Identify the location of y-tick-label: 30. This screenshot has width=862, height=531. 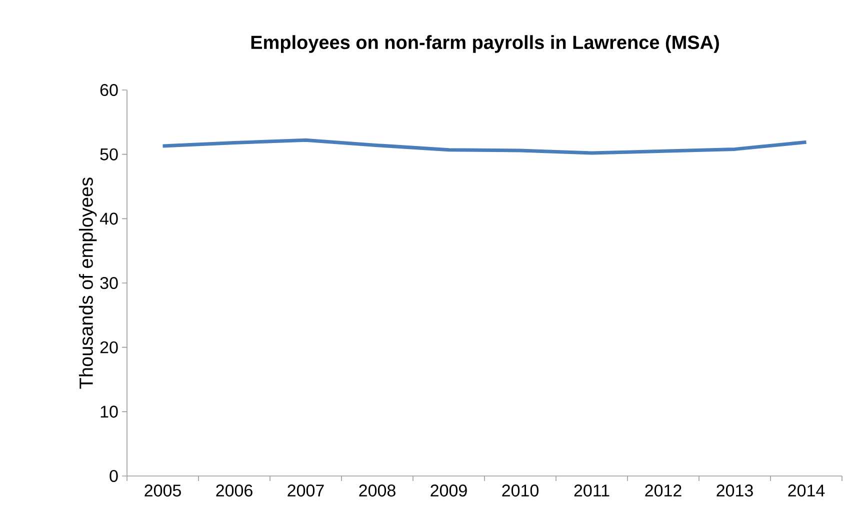
(109, 283).